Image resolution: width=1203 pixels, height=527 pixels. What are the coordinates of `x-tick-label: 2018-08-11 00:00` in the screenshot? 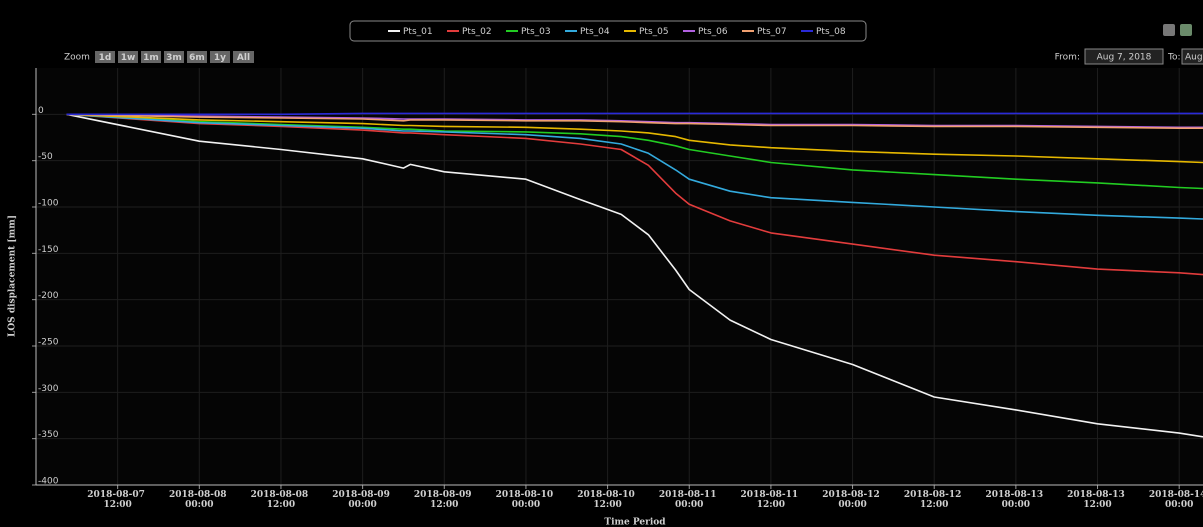 It's located at (689, 500).